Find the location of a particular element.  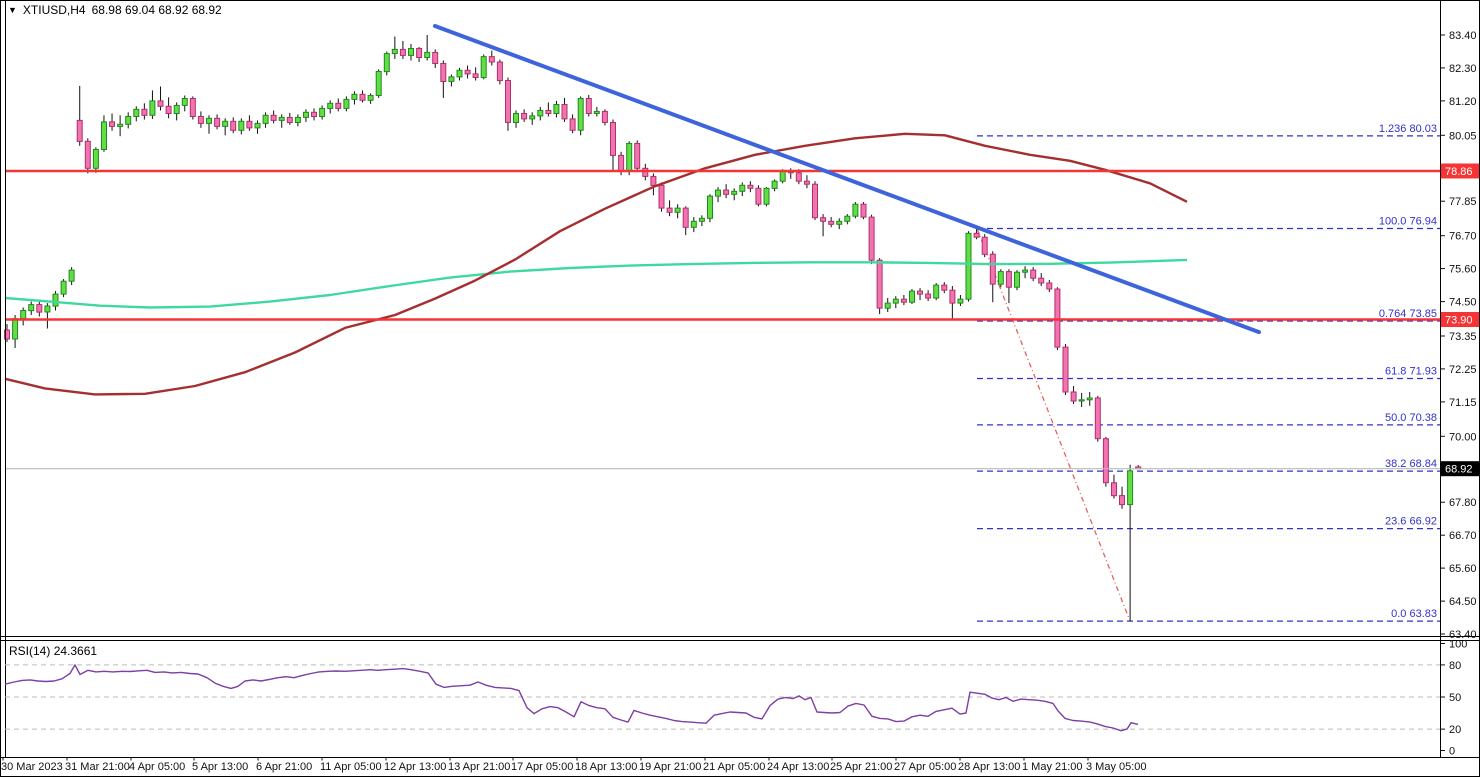

price-tick-label: 83.40 is located at coordinates (1463, 36).